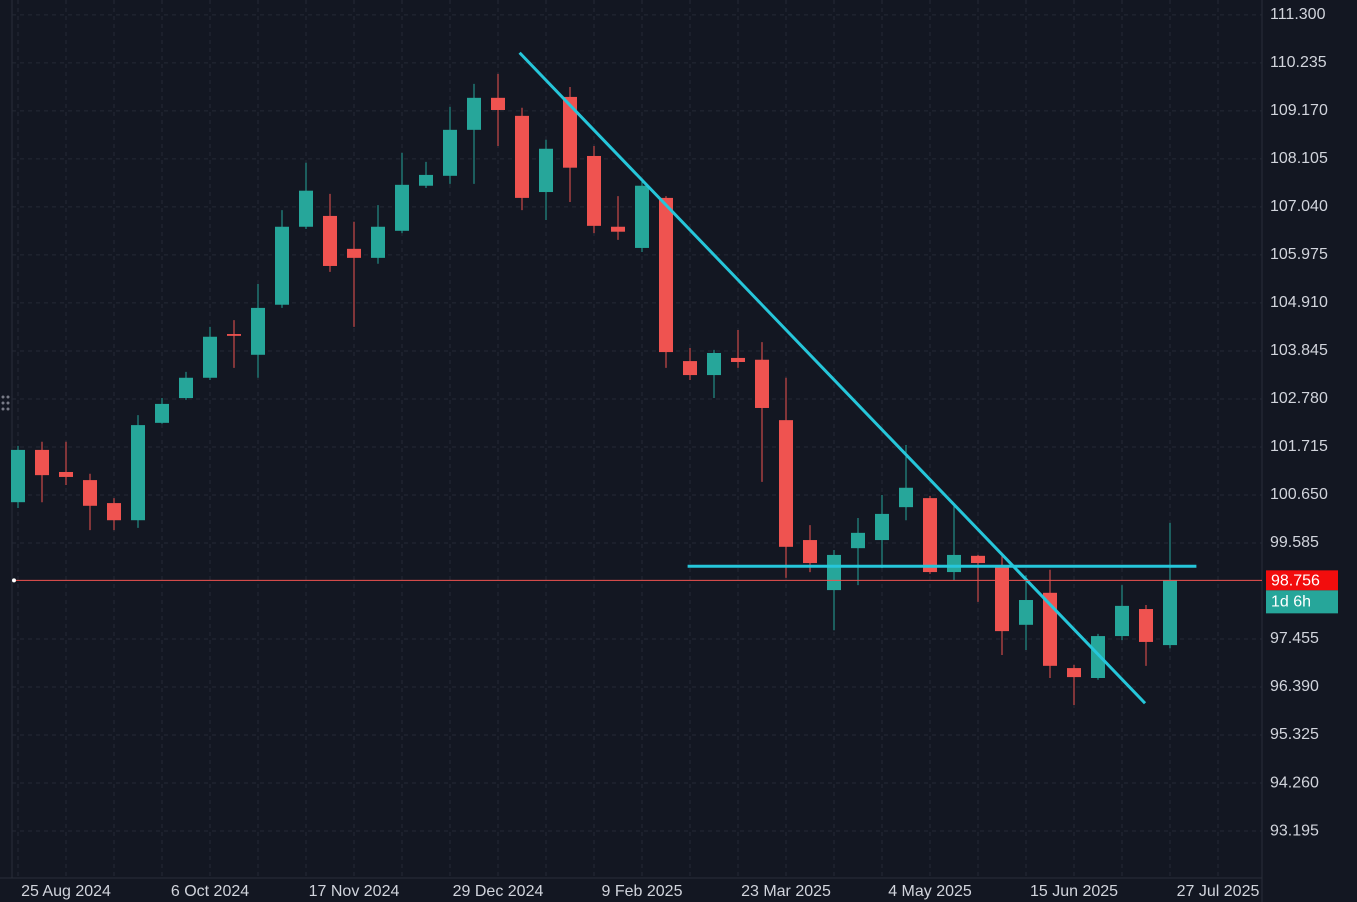  What do you see at coordinates (1299, 110) in the screenshot?
I see `y-tick-label: 109.170` at bounding box center [1299, 110].